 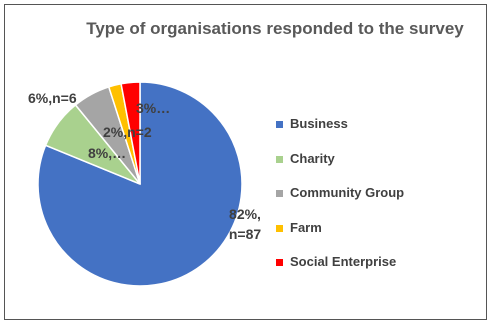 I want to click on legend-label: Social Enterprise, so click(x=343, y=261).